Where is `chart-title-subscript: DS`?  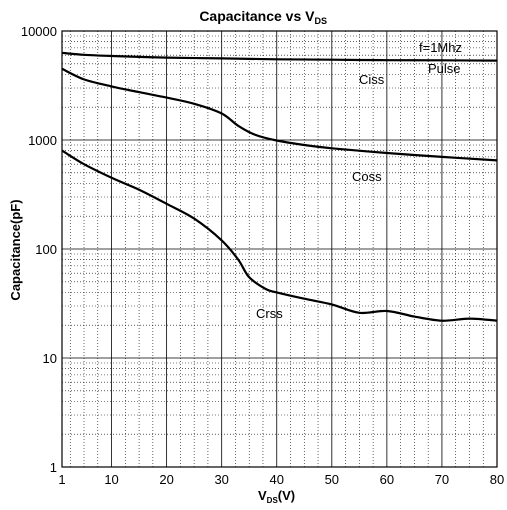
chart-title-subscript: DS is located at coordinates (320, 21).